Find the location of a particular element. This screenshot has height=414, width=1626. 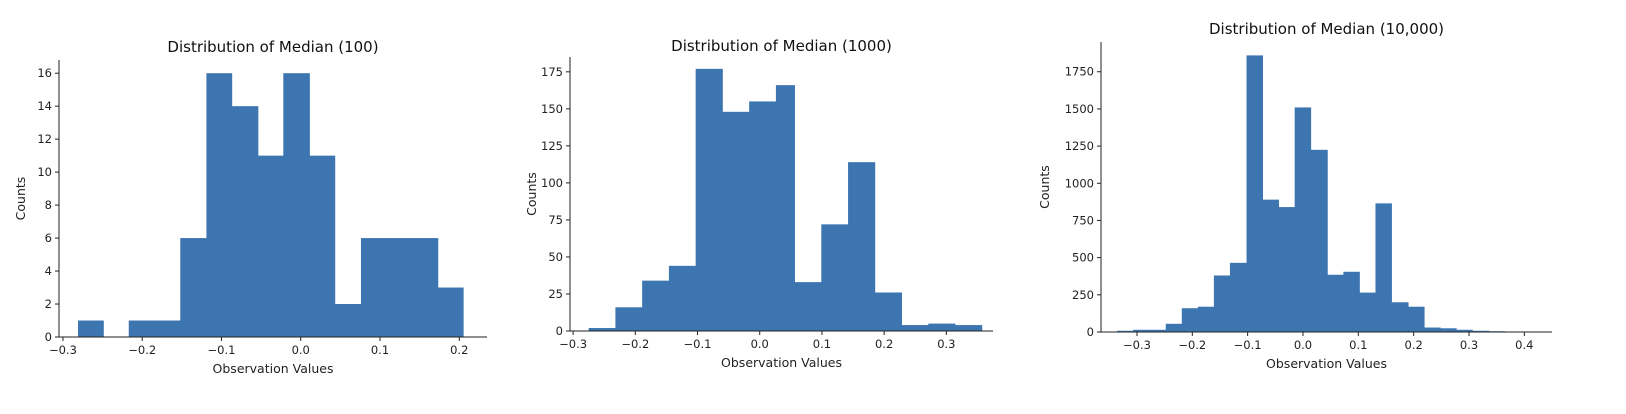

y-tick-label: 125 is located at coordinates (552, 146).